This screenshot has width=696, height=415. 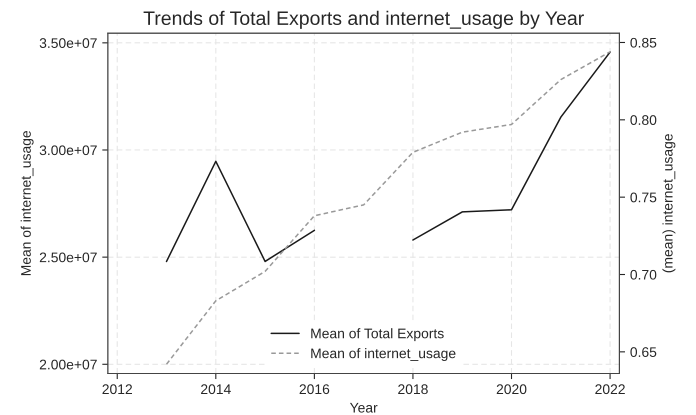 What do you see at coordinates (364, 407) in the screenshot?
I see `x-axis-title: Year` at bounding box center [364, 407].